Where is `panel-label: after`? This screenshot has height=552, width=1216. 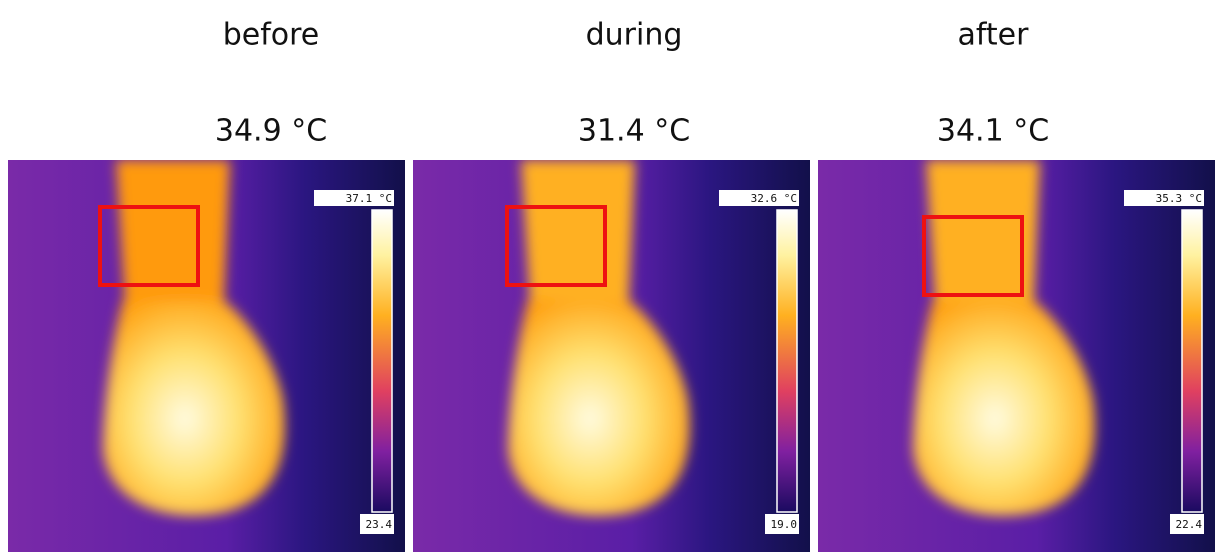 panel-label: after is located at coordinates (994, 35).